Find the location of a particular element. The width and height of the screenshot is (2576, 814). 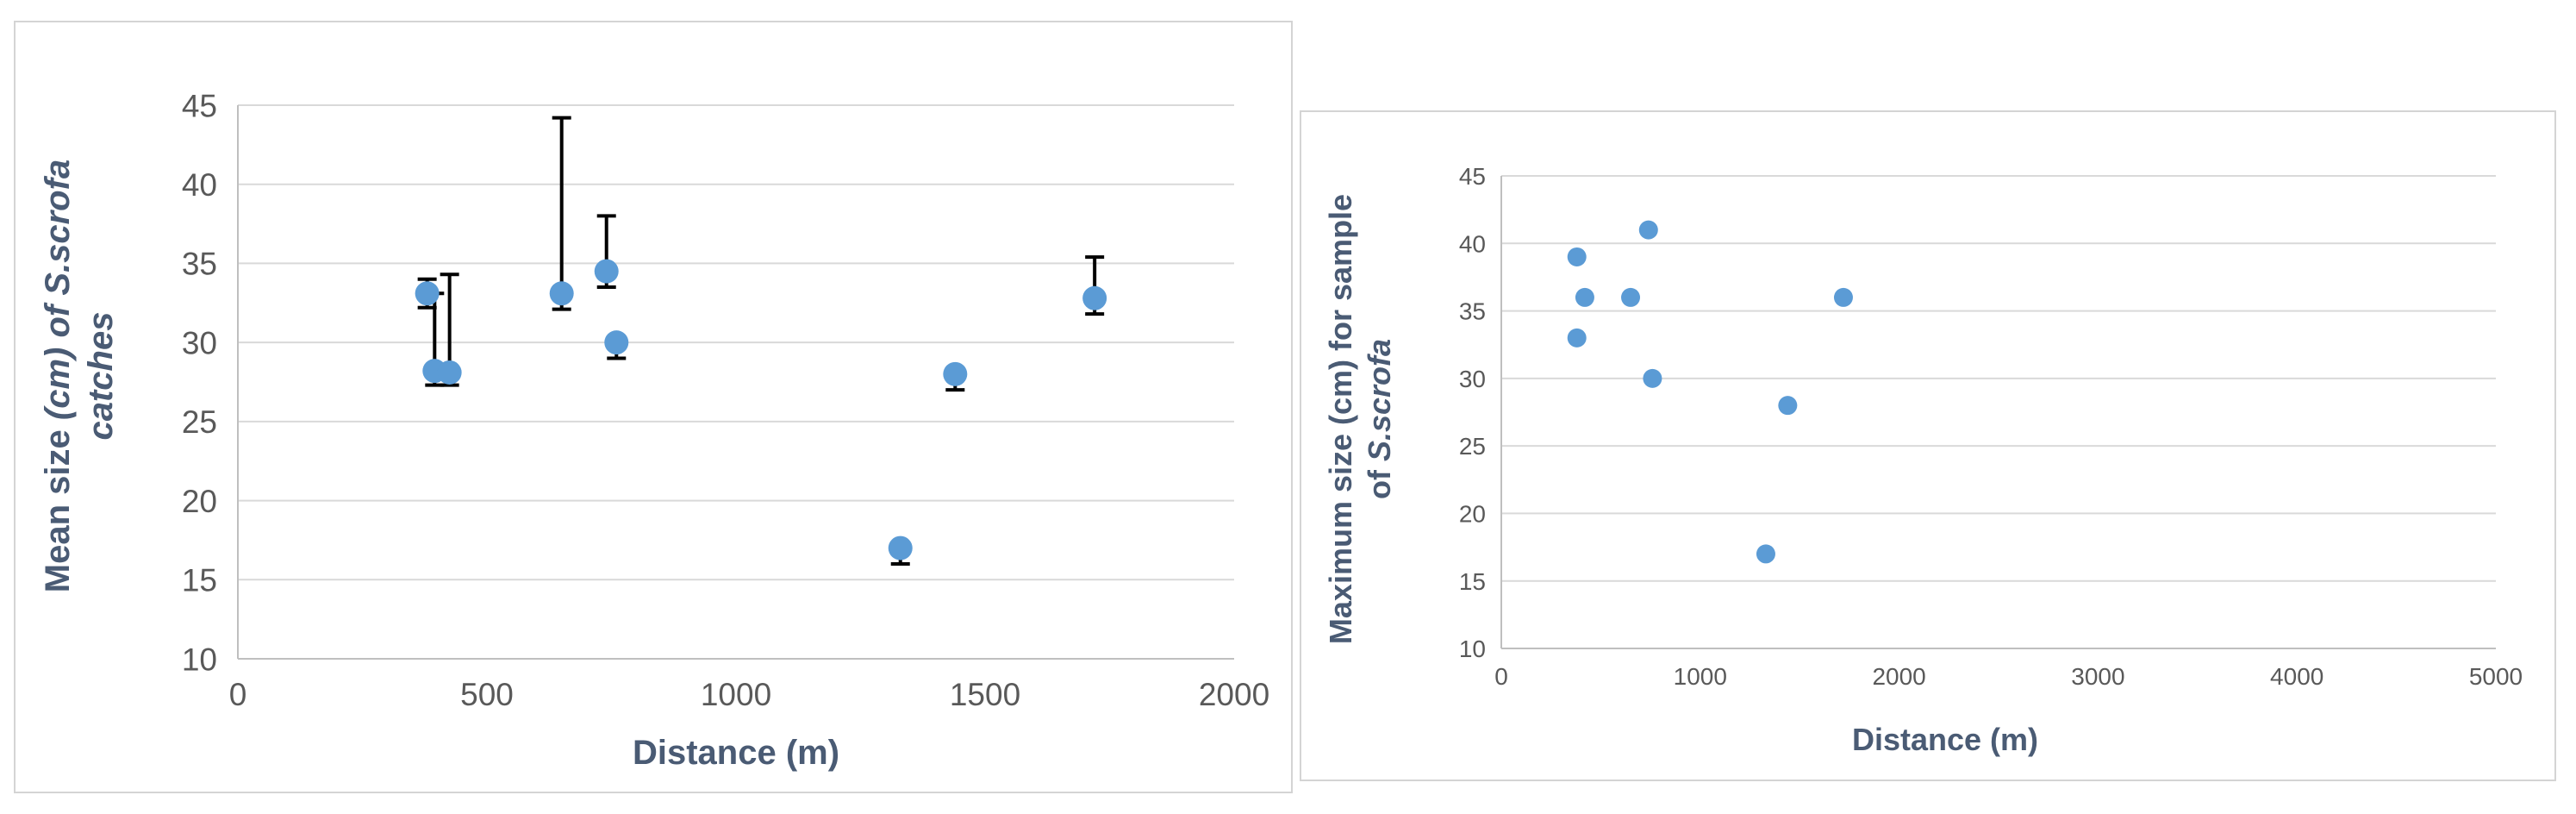

x-tick-label: 500 is located at coordinates (487, 695).